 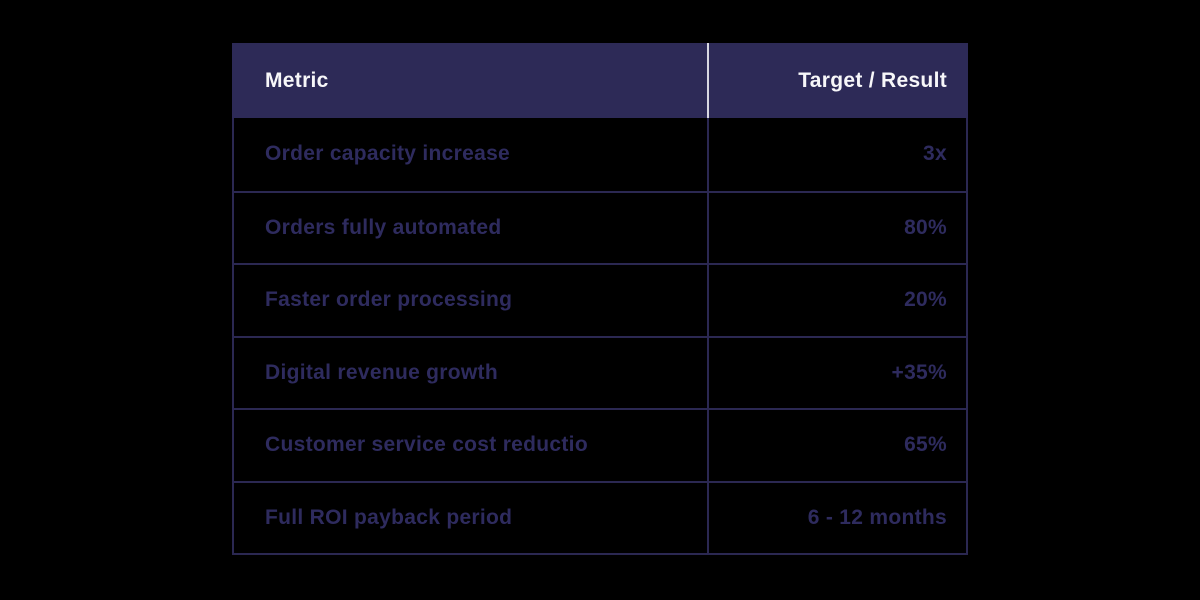 I want to click on metric-cell: Full ROI payback period, so click(x=471, y=517).